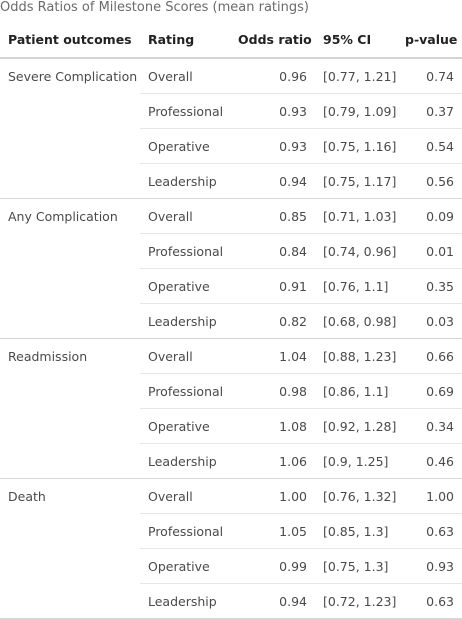 Image resolution: width=462 pixels, height=619 pixels. What do you see at coordinates (272, 321) in the screenshot?
I see `cell-odds-ratio: 0.82` at bounding box center [272, 321].